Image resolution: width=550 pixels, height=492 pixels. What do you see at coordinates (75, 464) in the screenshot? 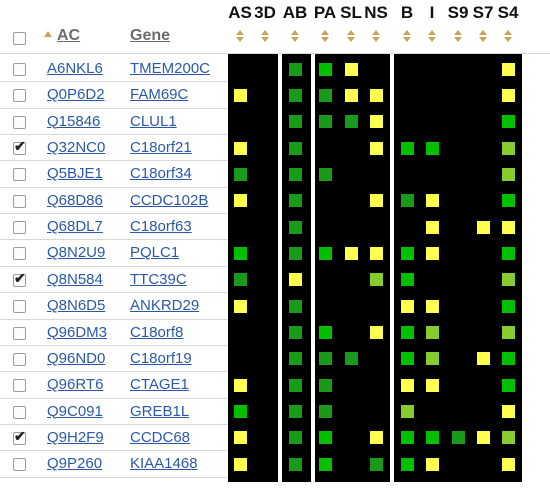
I see `accession-link: Q9P260` at bounding box center [75, 464].